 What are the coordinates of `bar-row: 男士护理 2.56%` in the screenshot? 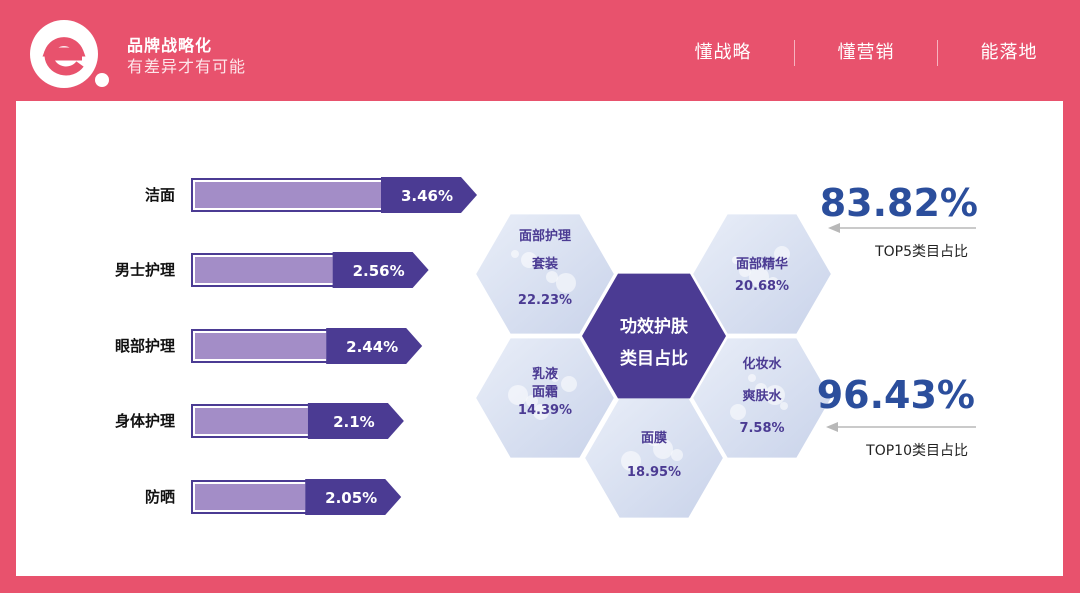 It's located at (272, 270).